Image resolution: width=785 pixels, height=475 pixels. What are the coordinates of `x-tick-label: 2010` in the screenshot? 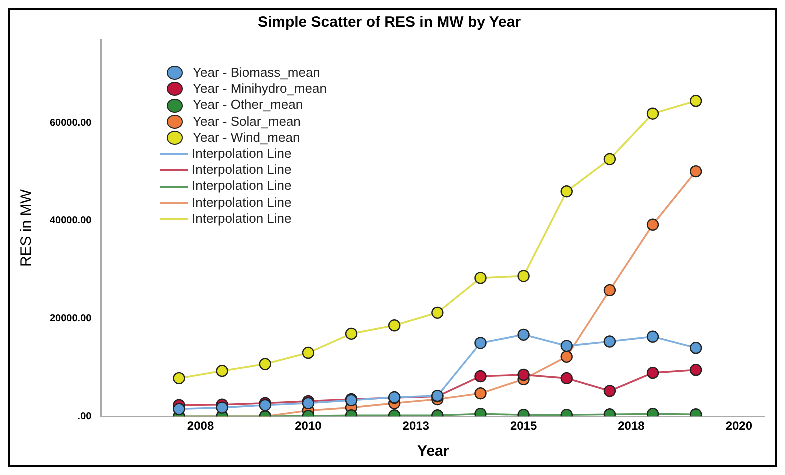 It's located at (308, 426).